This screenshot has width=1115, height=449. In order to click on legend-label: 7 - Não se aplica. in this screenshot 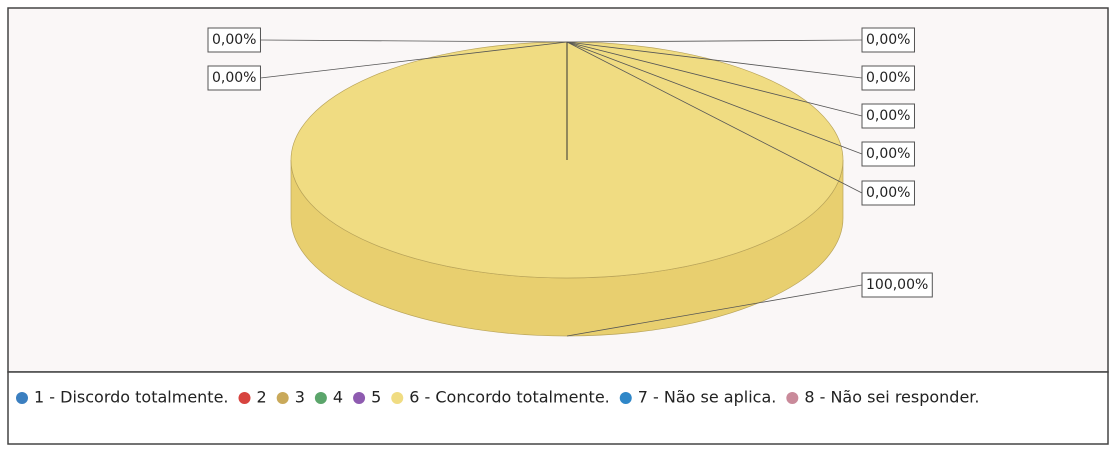, I will do `click(707, 397)`.